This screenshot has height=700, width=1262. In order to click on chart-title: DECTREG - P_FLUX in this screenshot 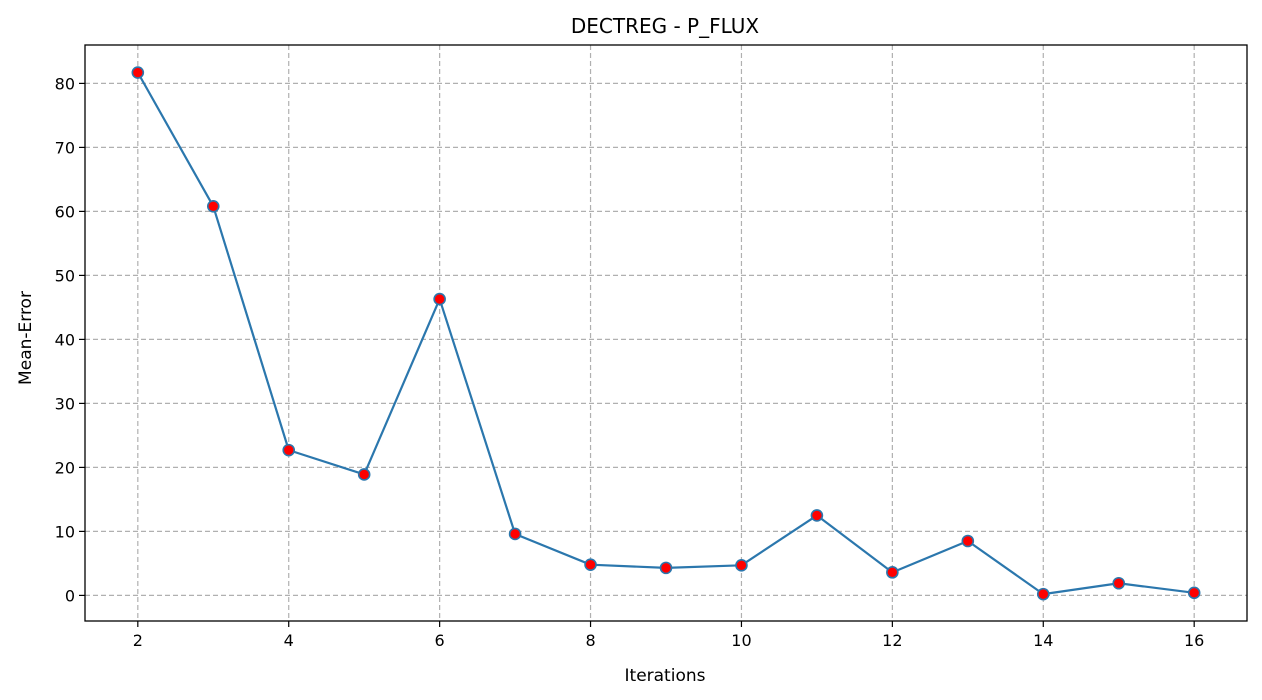, I will do `click(665, 26)`.